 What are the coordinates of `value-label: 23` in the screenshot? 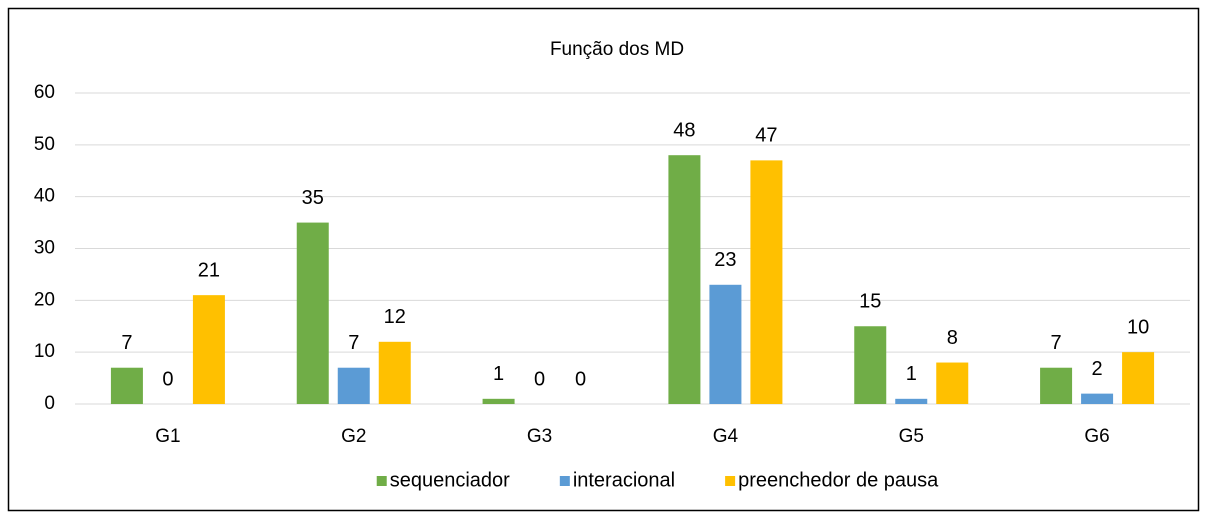 It's located at (725, 260).